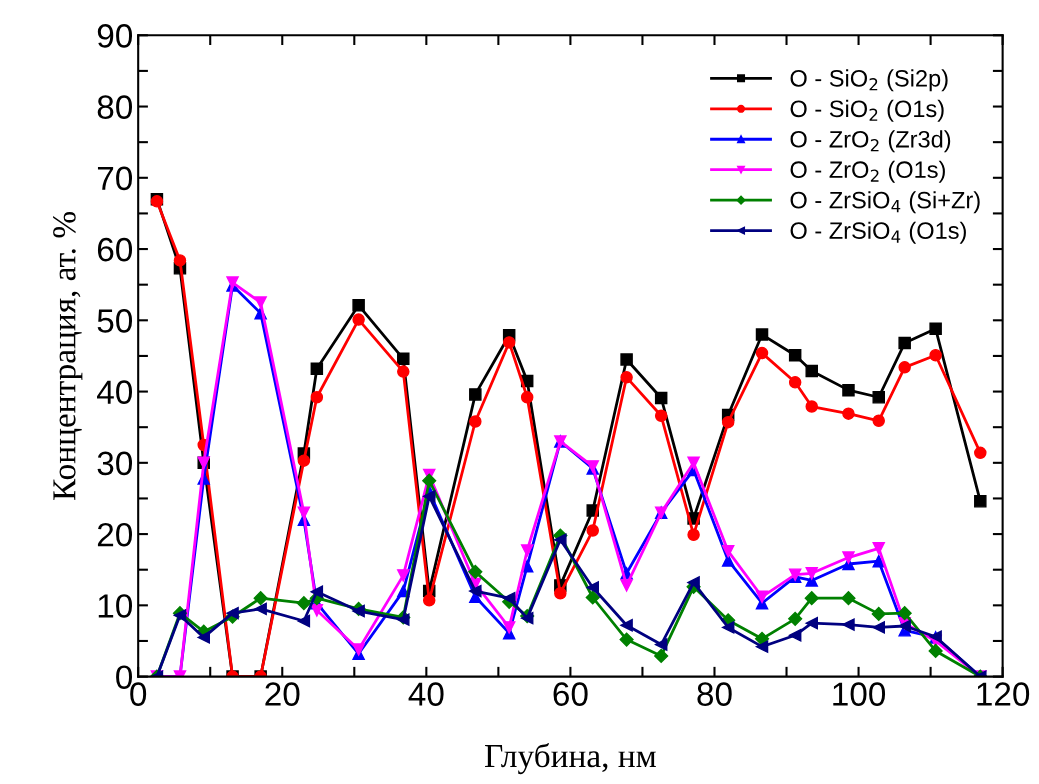  I want to click on y-tick-label: 50, so click(115, 321).